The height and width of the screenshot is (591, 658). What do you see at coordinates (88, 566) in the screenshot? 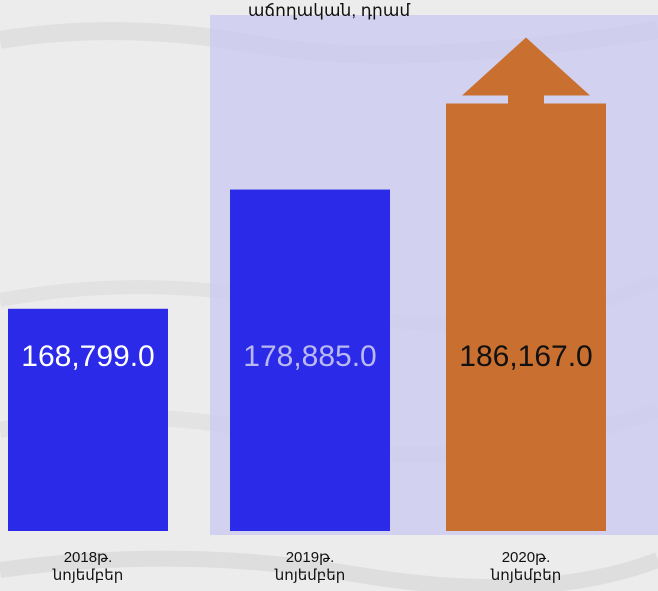
I see `x-tick-label-2018: 2018թ. նոյեմբեր` at bounding box center [88, 566].